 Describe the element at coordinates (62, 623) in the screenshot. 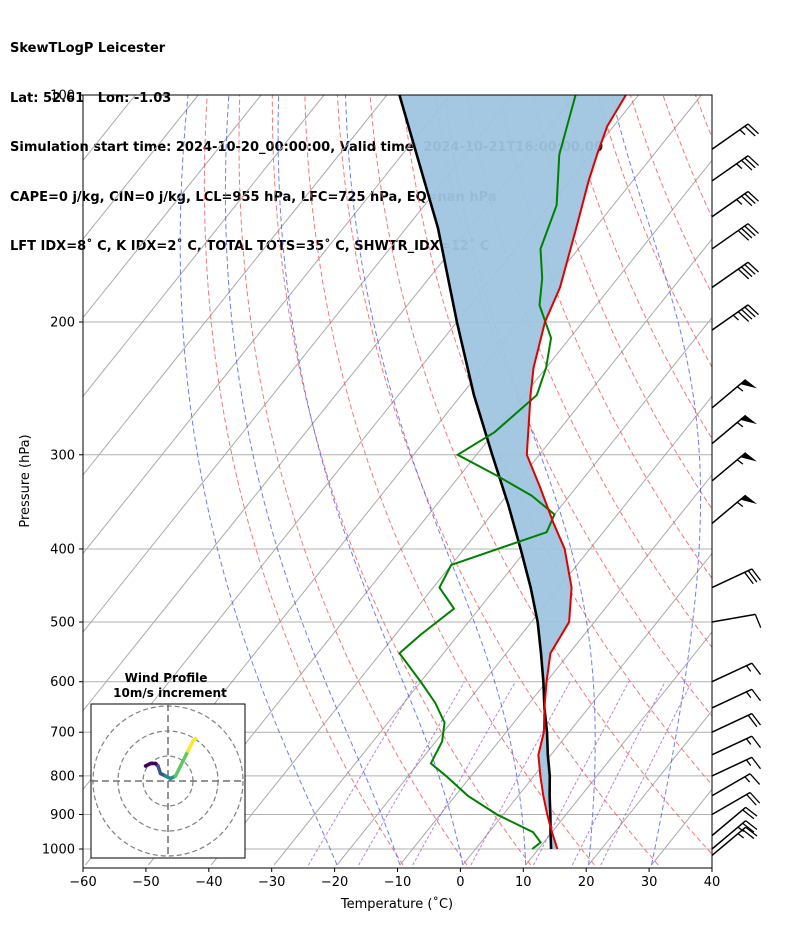

I see `y-tick-label: 500` at that location.